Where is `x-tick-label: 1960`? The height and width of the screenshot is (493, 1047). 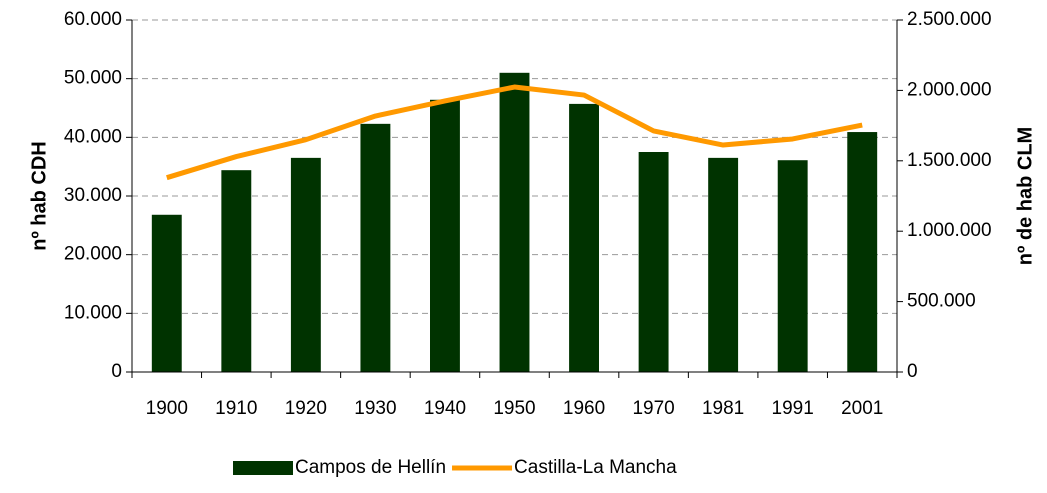
x-tick-label: 1960 is located at coordinates (584, 408).